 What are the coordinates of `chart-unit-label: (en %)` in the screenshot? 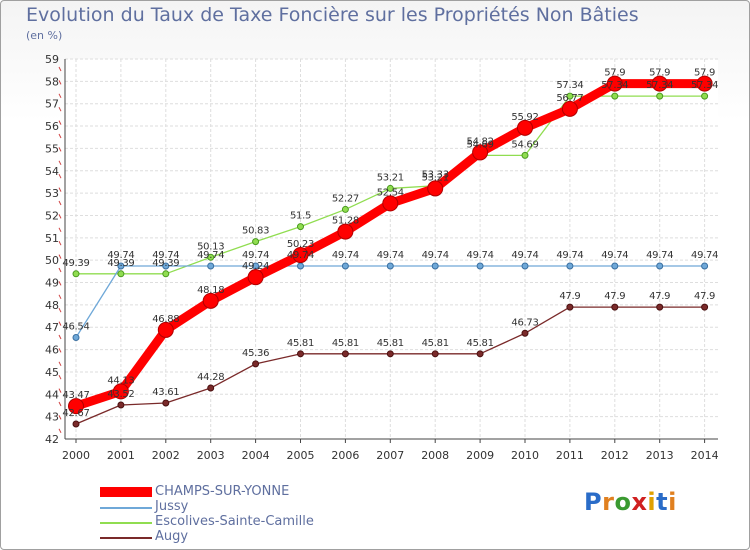 It's located at (44, 35).